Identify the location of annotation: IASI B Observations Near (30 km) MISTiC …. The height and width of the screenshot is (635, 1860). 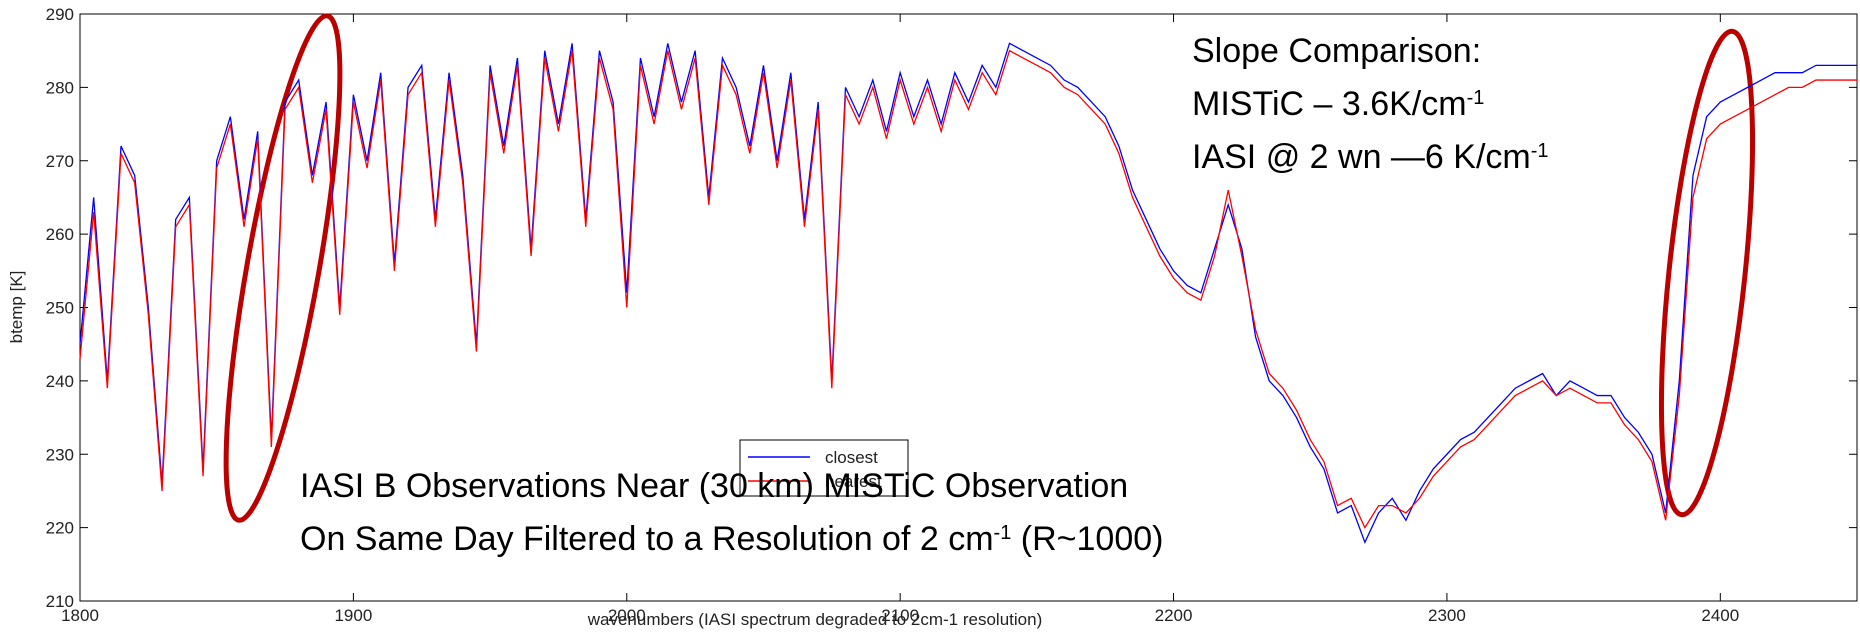
(714, 486).